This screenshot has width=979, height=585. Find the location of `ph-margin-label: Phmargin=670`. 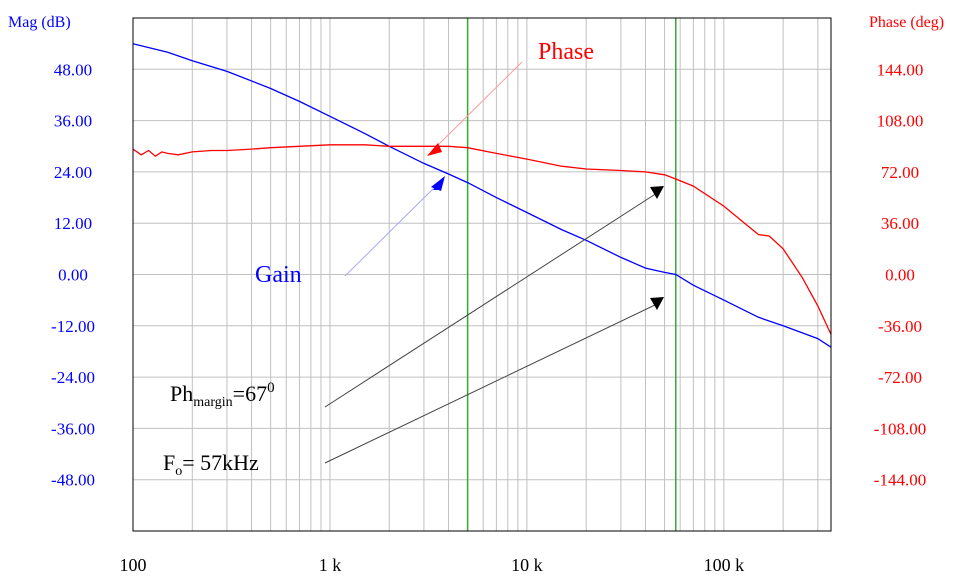

ph-margin-label: Phmargin=670 is located at coordinates (222, 395).